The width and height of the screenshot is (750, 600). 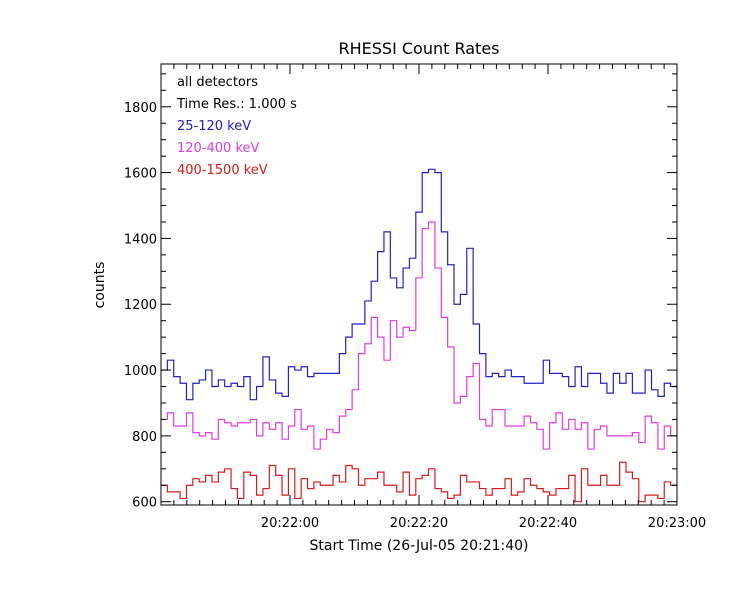 I want to click on legend: 25-120 keV 120-400 keV 400-1500 keV, so click(x=222, y=148).